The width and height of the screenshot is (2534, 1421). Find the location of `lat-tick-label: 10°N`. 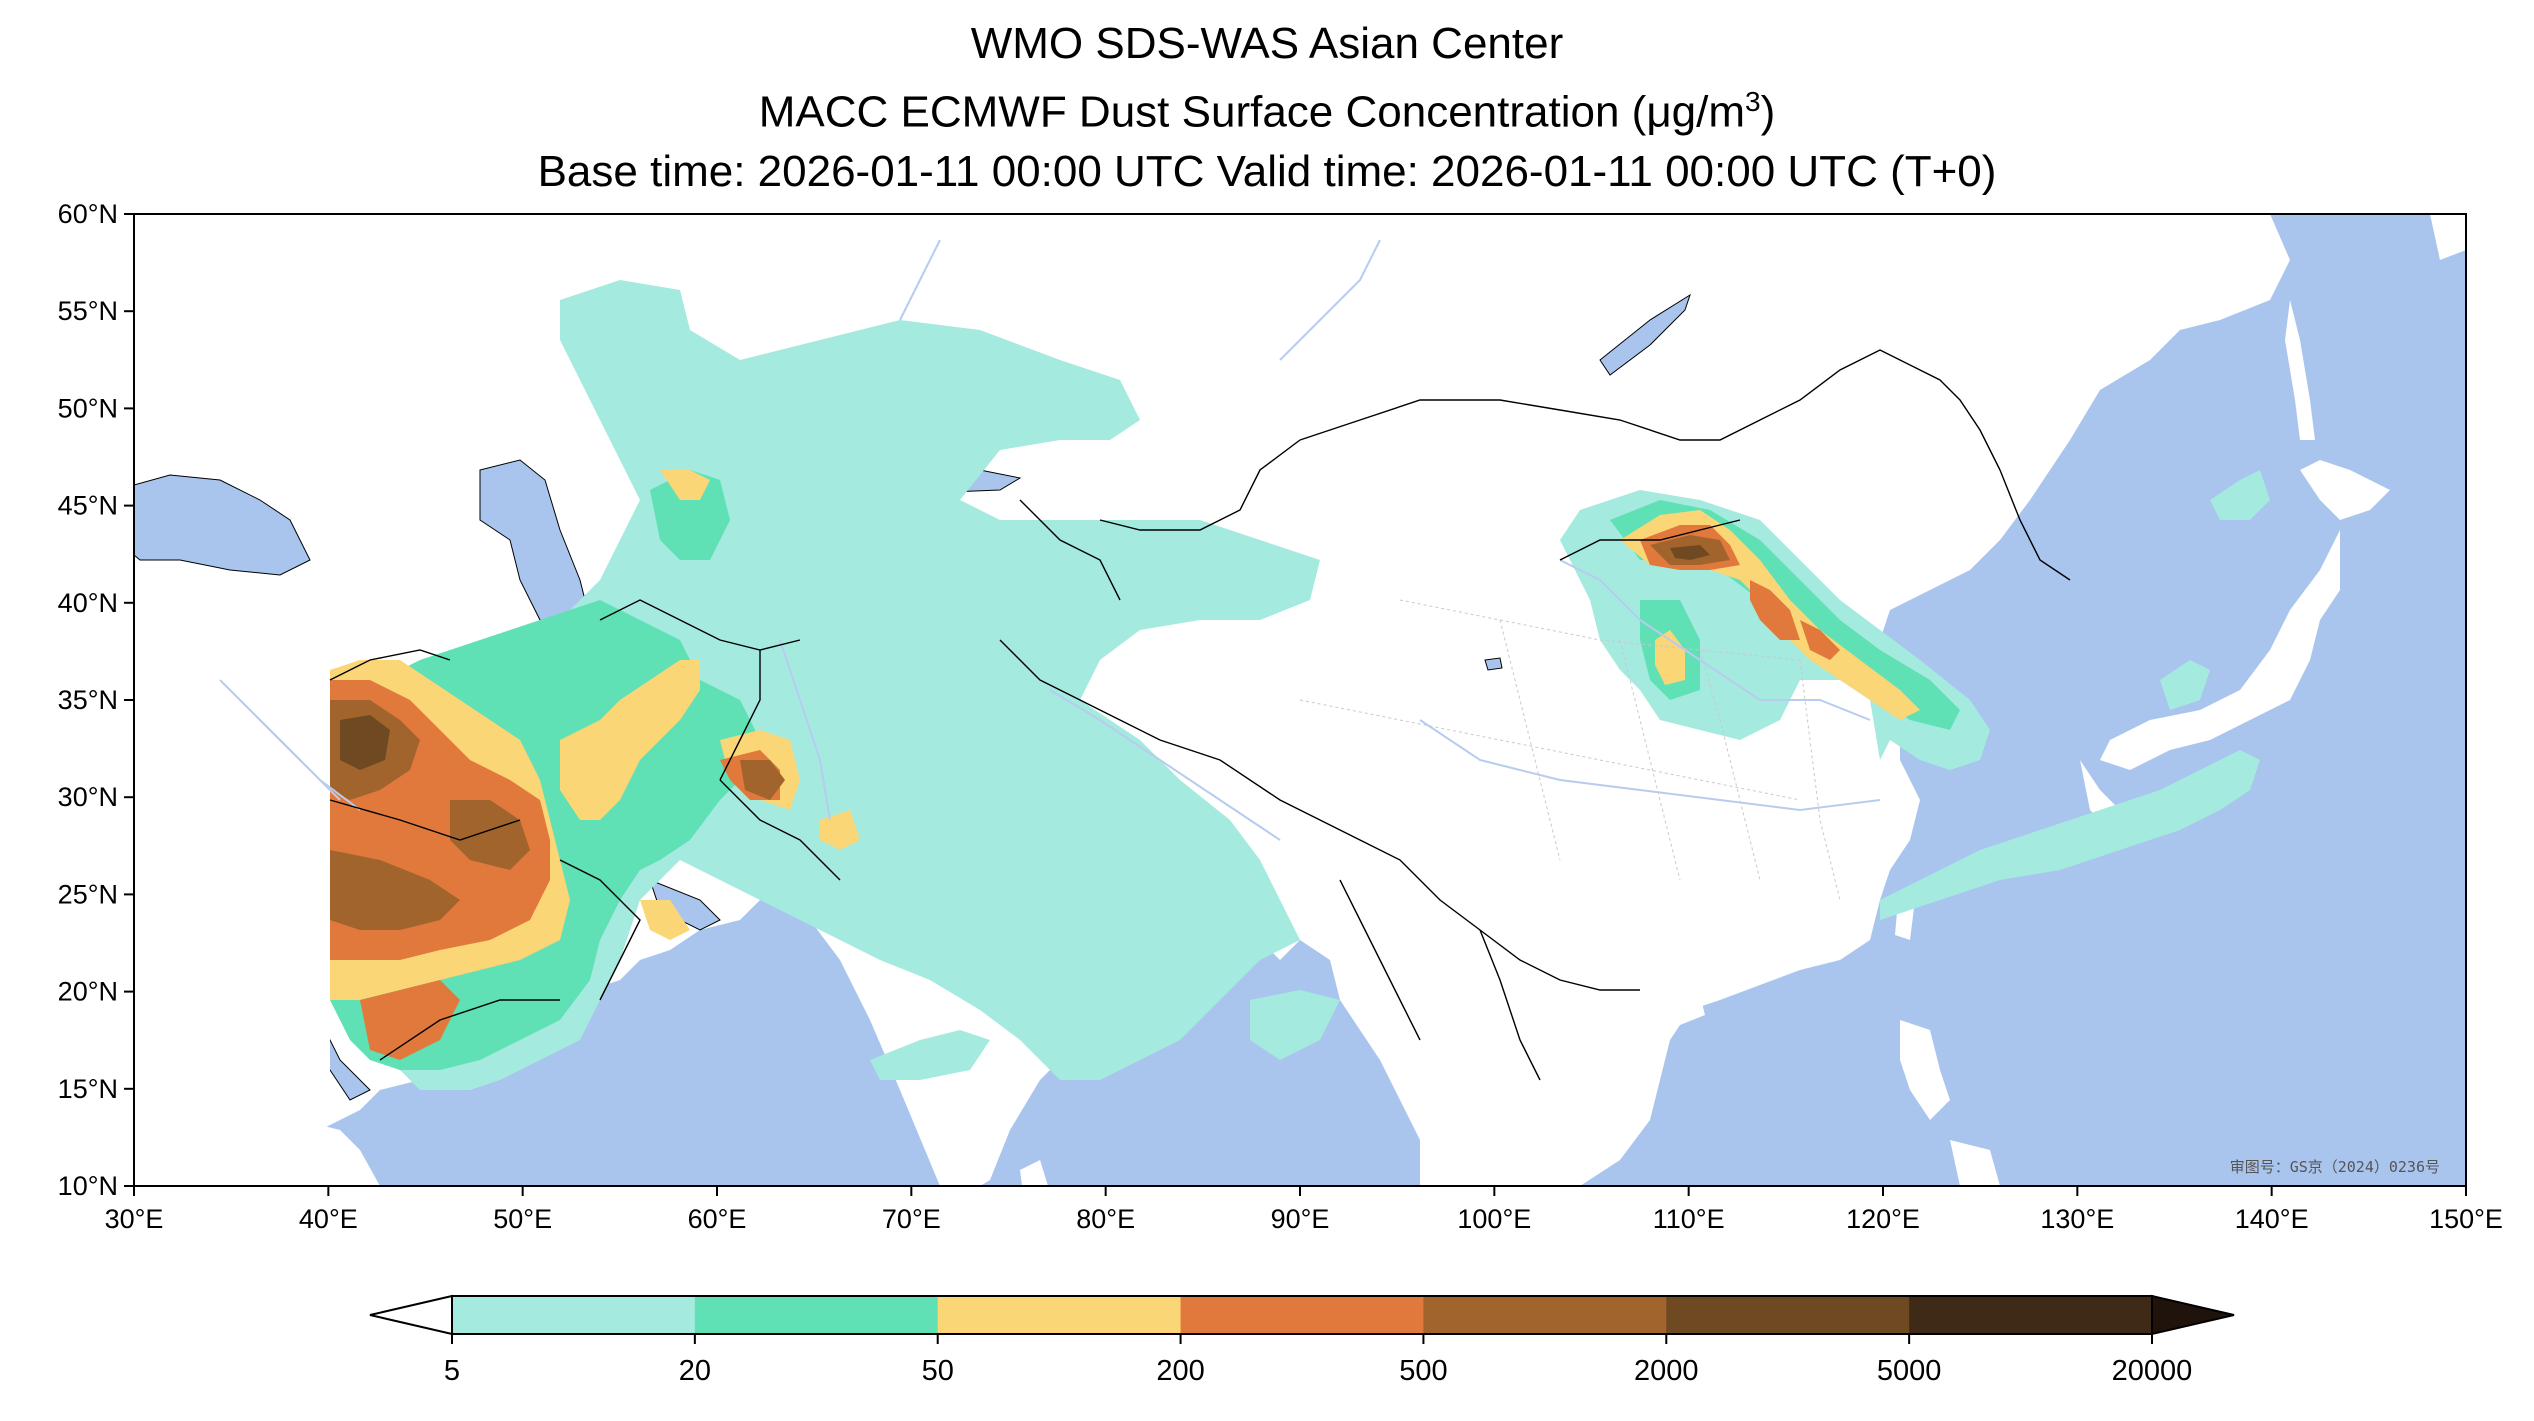

lat-tick-label: 10°N is located at coordinates (88, 1186).